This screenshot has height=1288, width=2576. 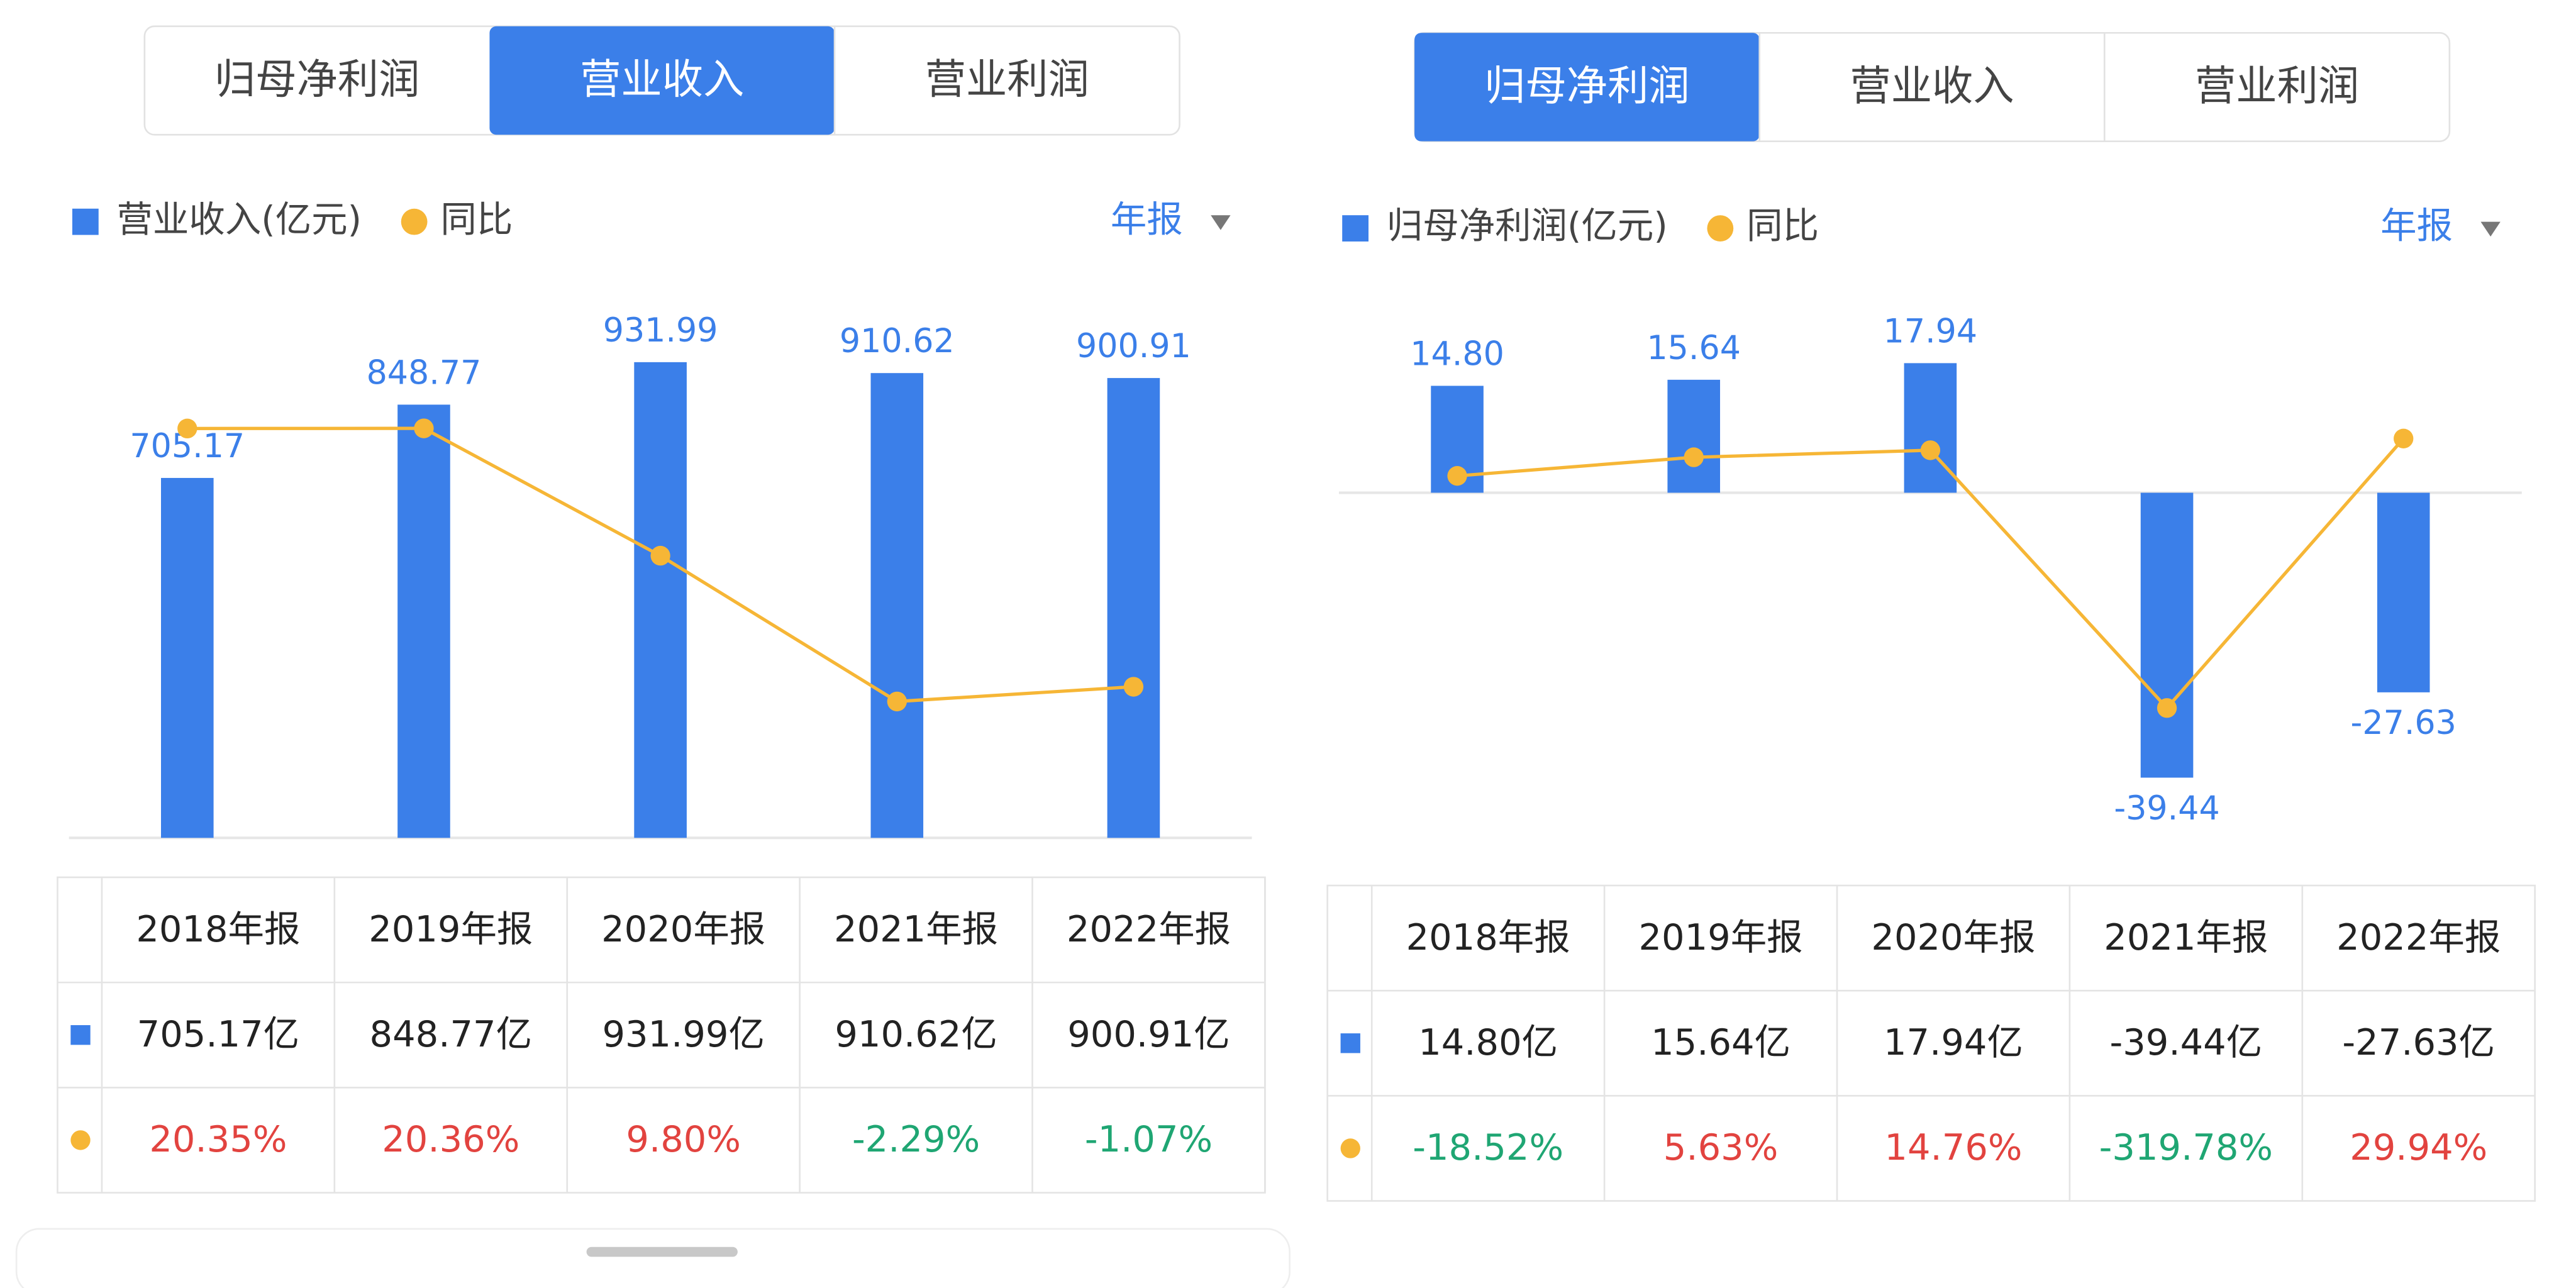 I want to click on table-cell: -18.52%, so click(x=1488, y=1147).